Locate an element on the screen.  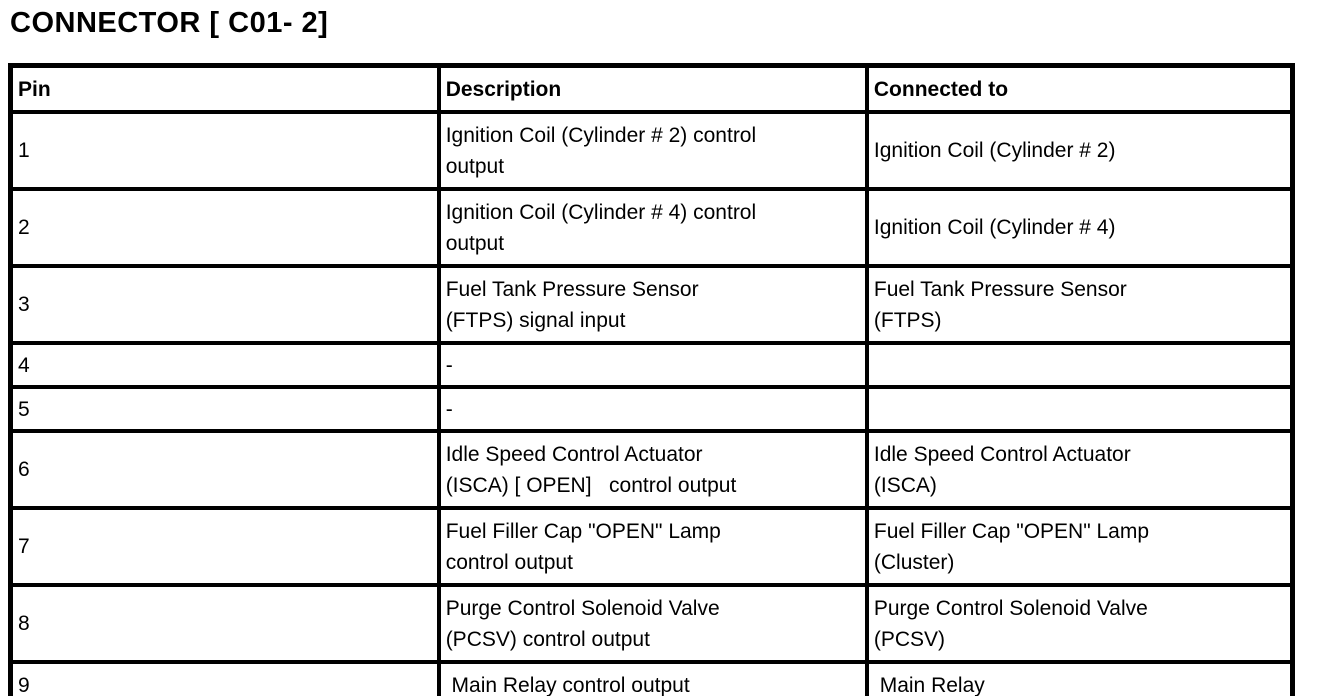
column-header-description: Description is located at coordinates (652, 88).